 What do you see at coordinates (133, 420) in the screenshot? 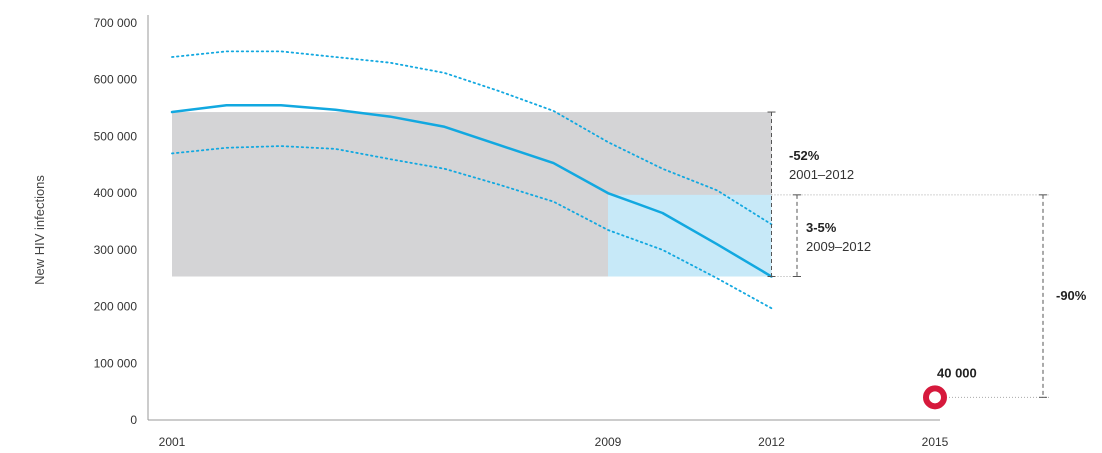
I see `y-tick-label: 0` at bounding box center [133, 420].